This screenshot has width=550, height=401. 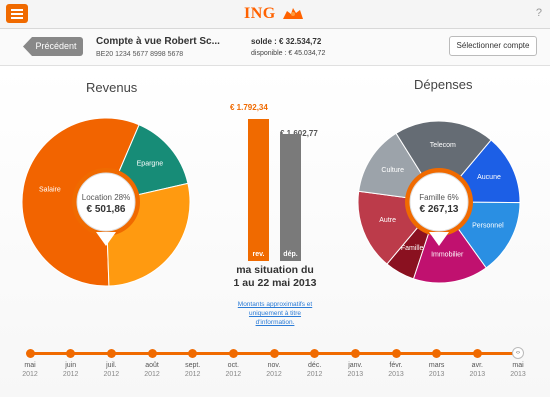 What do you see at coordinates (286, 41) in the screenshot?
I see `balance: solde : € 32.534,72` at bounding box center [286, 41].